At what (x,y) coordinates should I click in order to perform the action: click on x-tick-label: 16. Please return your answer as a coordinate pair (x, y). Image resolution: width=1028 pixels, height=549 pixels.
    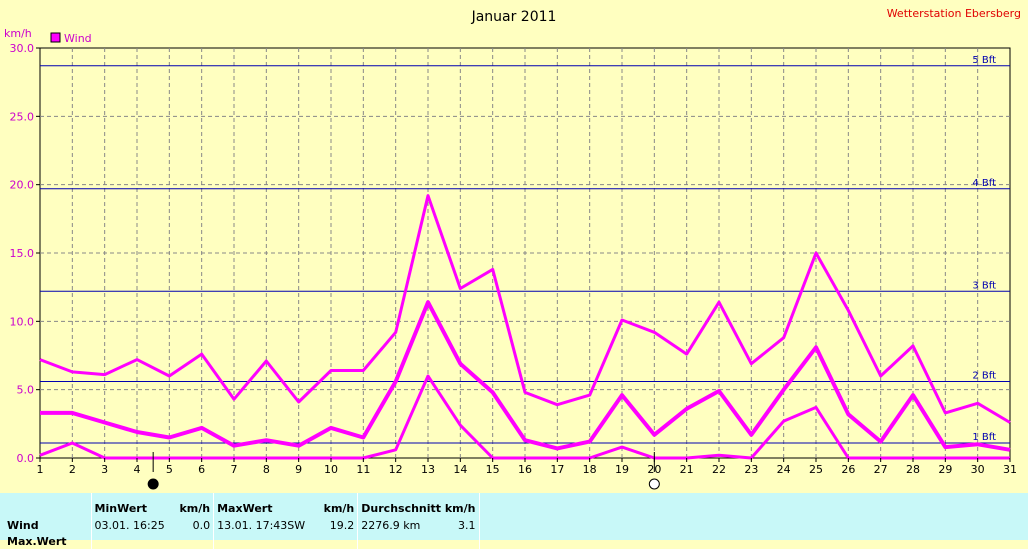
    Looking at the image, I should click on (525, 469).